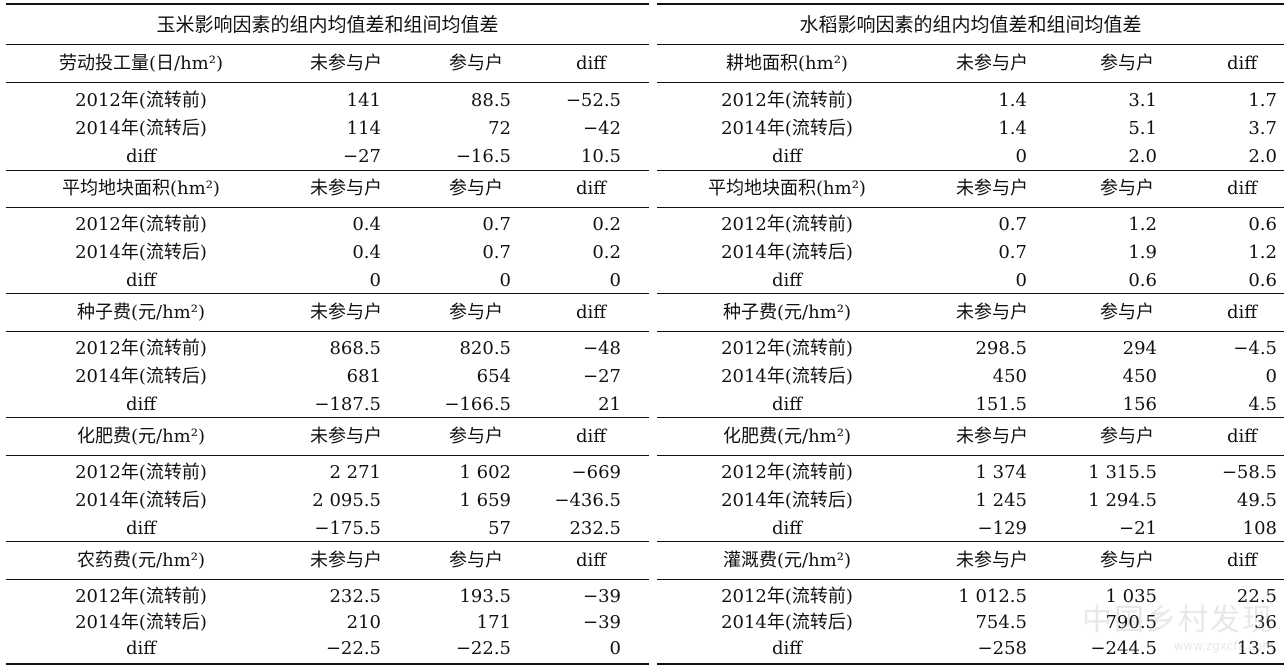 Image resolution: width=1288 pixels, height=668 pixels. I want to click on cell-participant: 1.9, so click(1142, 252).